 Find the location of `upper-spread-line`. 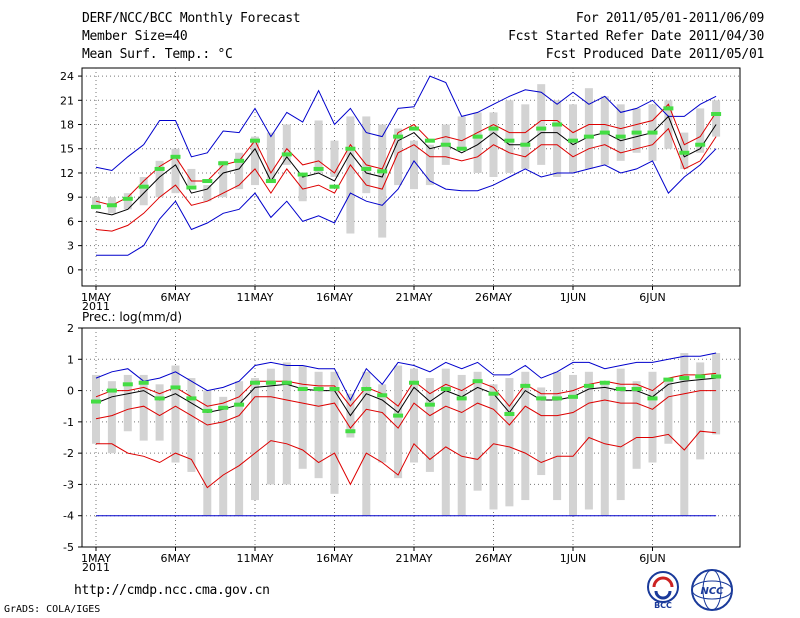

upper-spread-line is located at coordinates (406, 154).